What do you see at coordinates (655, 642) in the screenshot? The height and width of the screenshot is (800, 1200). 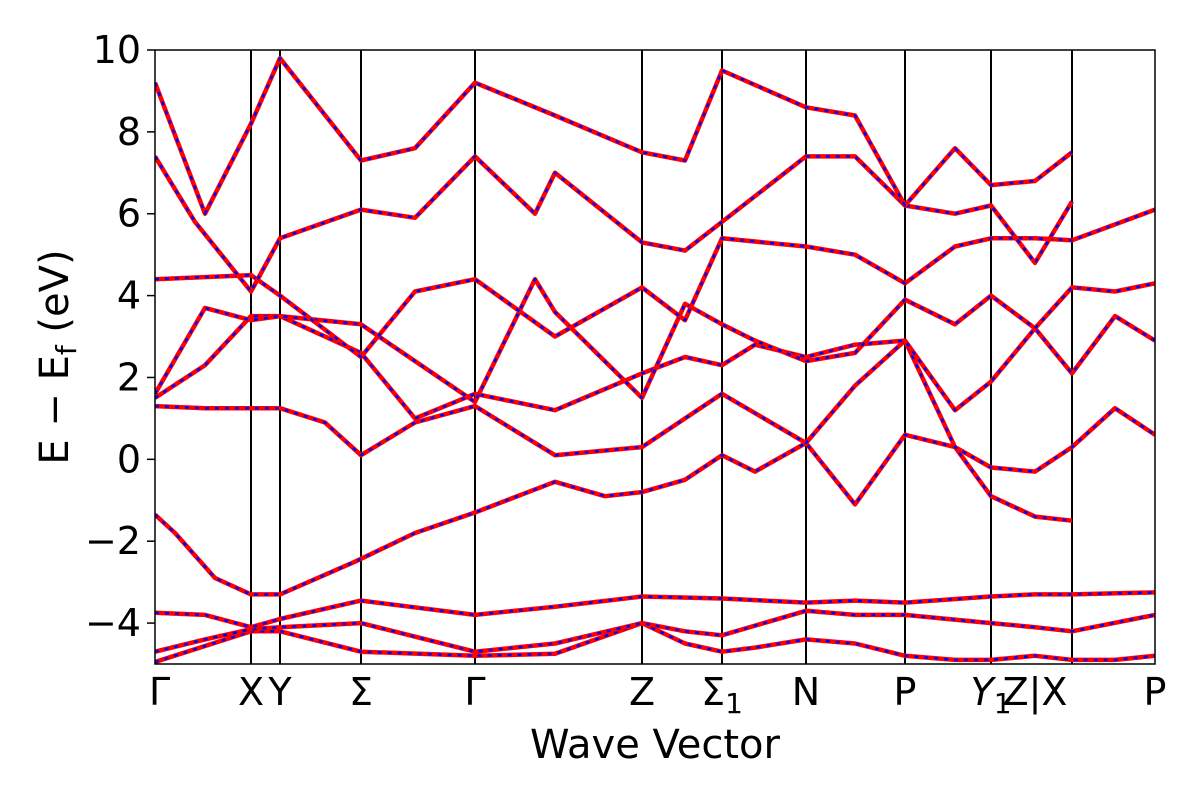 I see `band-0-dft` at bounding box center [655, 642].